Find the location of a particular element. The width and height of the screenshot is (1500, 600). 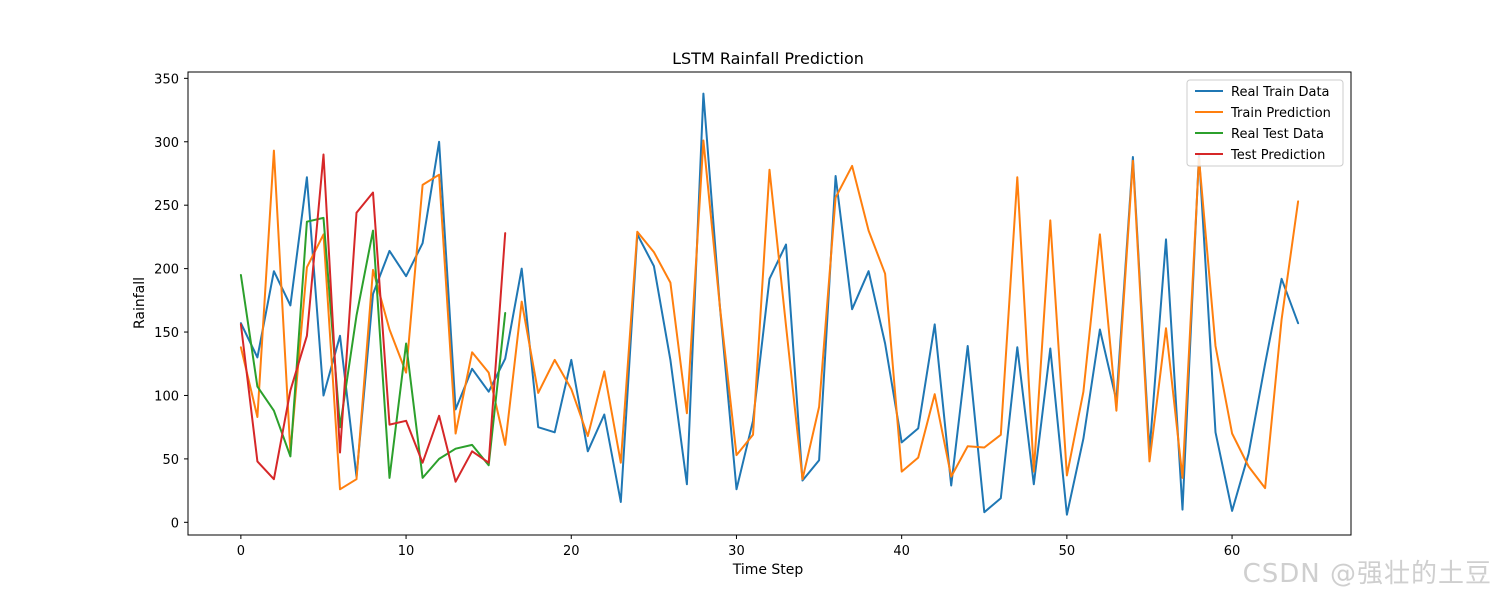

x-axis: 0 10 20 30 40 50 60 is located at coordinates (739, 547).